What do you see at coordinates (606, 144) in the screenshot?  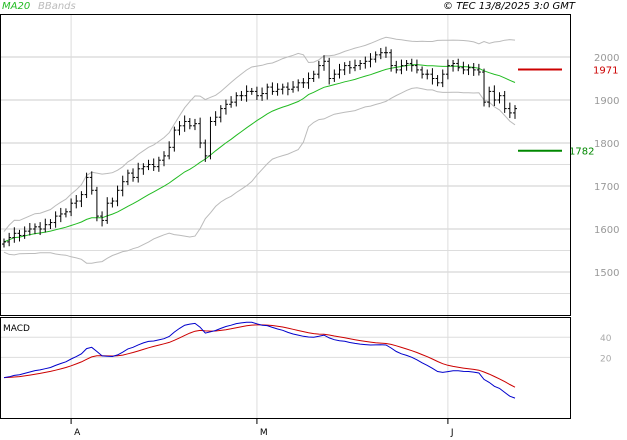 I see `price-tick-label: 1800` at bounding box center [606, 144].